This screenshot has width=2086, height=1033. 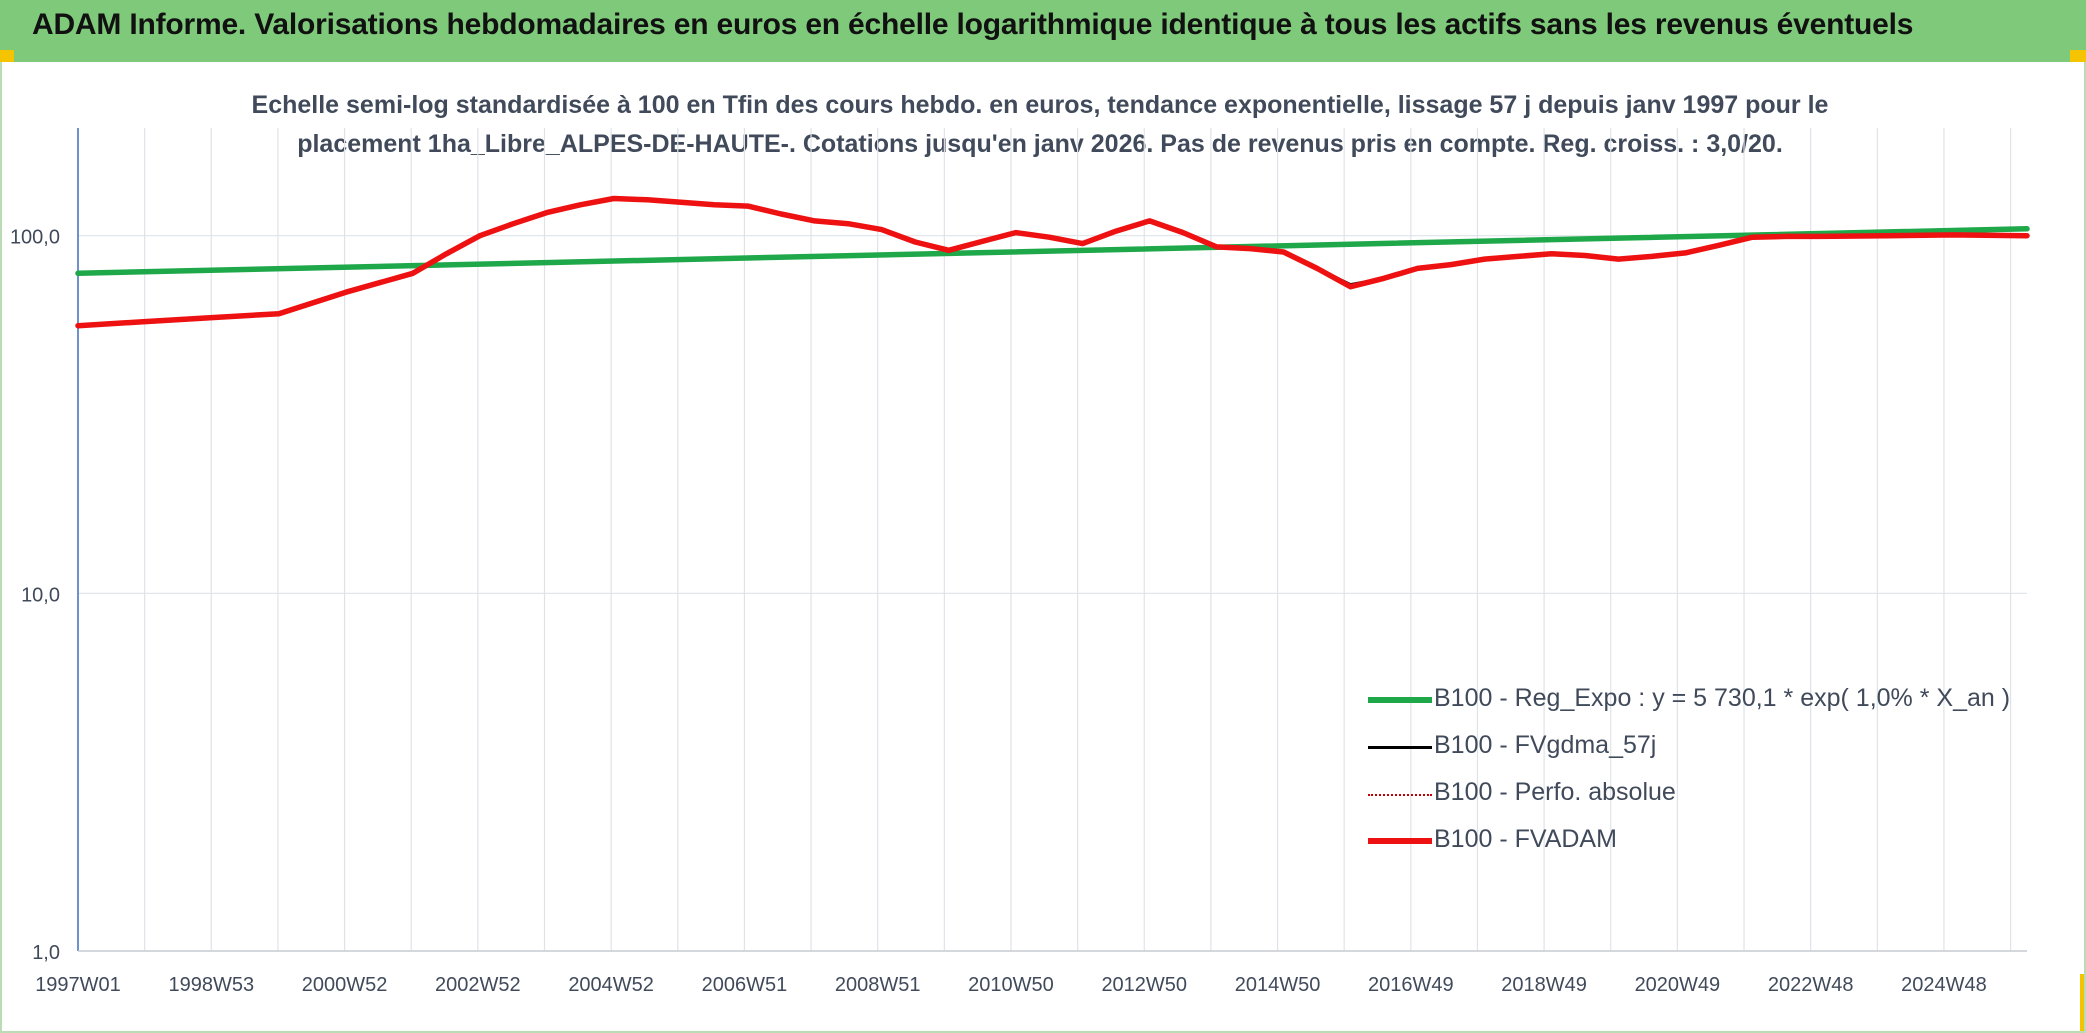 I want to click on legend-item-perfo-absolue: B100 - Perfo. absolue, so click(x=1688, y=795).